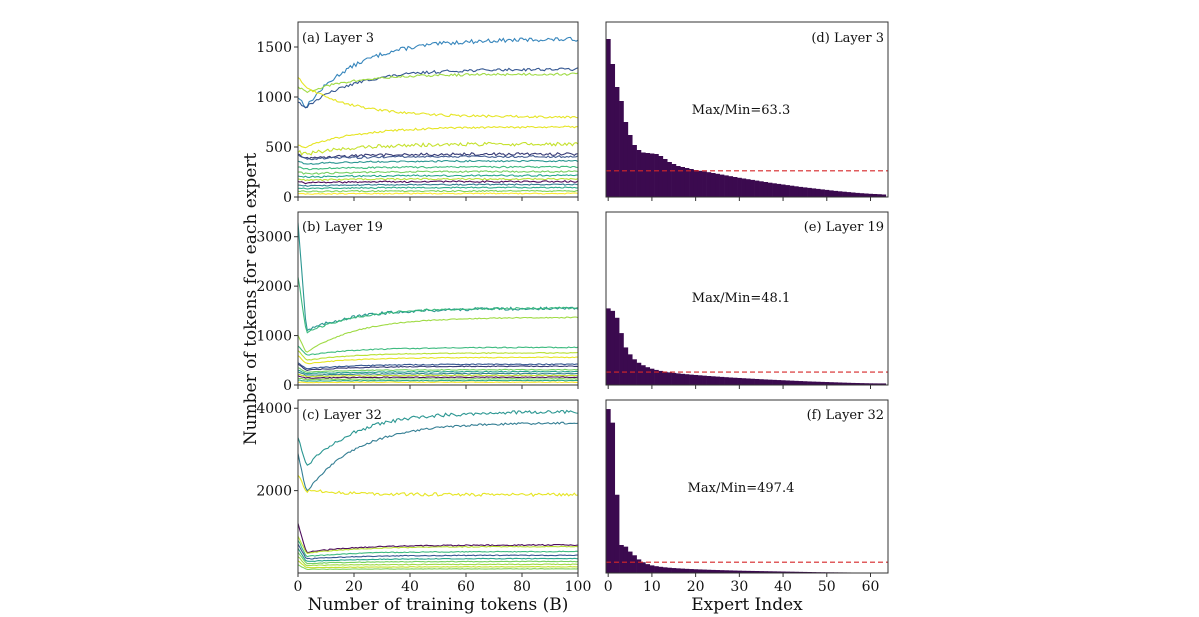 This screenshot has width=1199, height=617. I want to click on panel-e-label: (e) Layer 19, so click(844, 227).